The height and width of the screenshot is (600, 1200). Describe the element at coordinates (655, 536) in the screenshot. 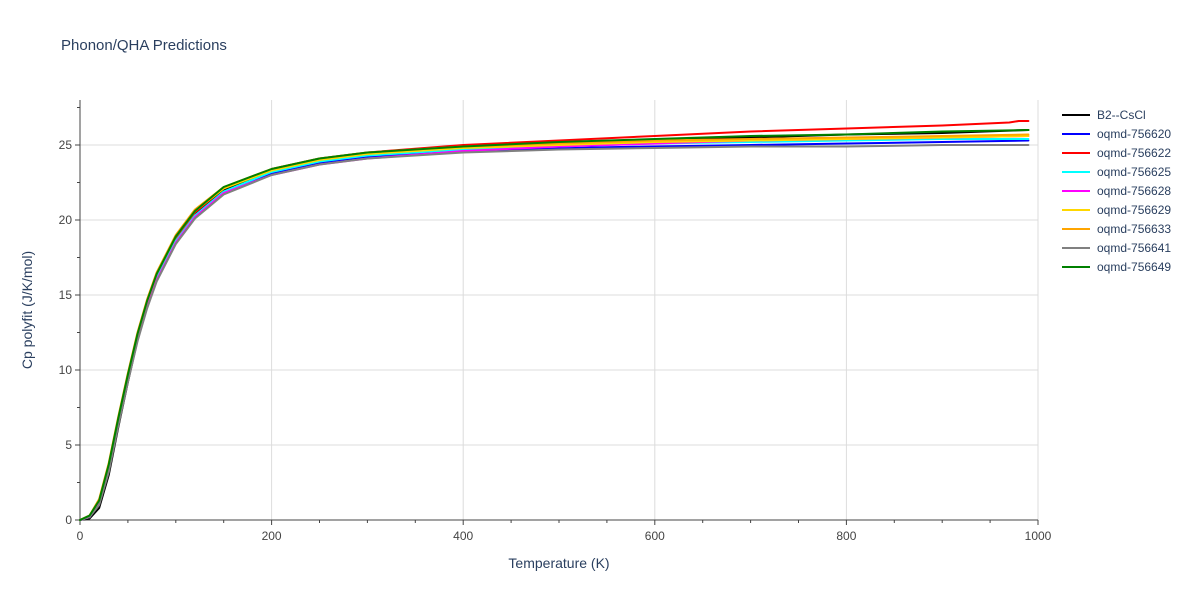

I see `x-tick-label: 600` at that location.